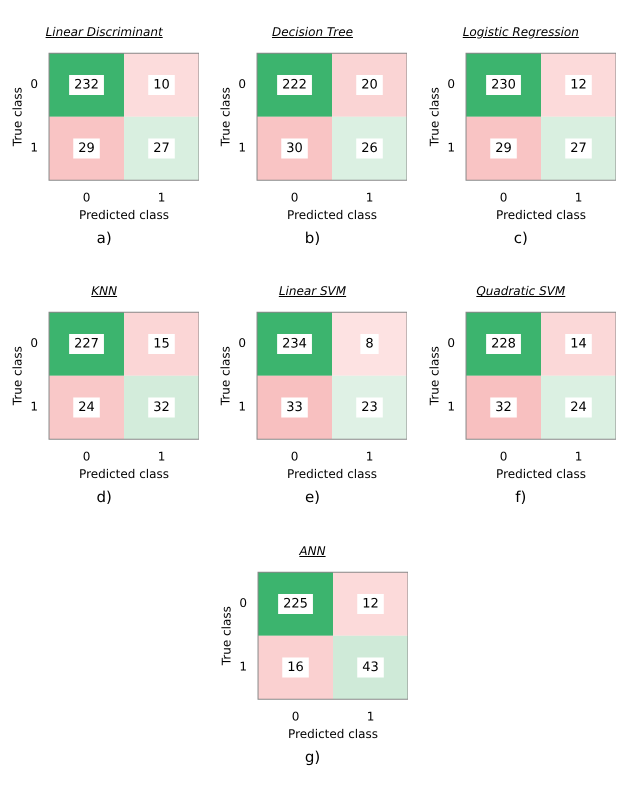 The width and height of the screenshot is (625, 785). Describe the element at coordinates (520, 497) in the screenshot. I see `text: f)` at that location.